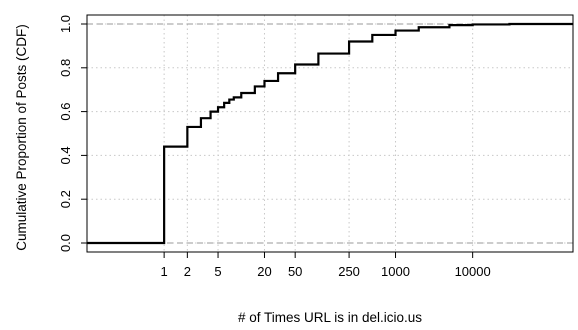 The image size is (578, 330). Describe the element at coordinates (295, 271) in the screenshot. I see `x-tick-label: 50` at that location.